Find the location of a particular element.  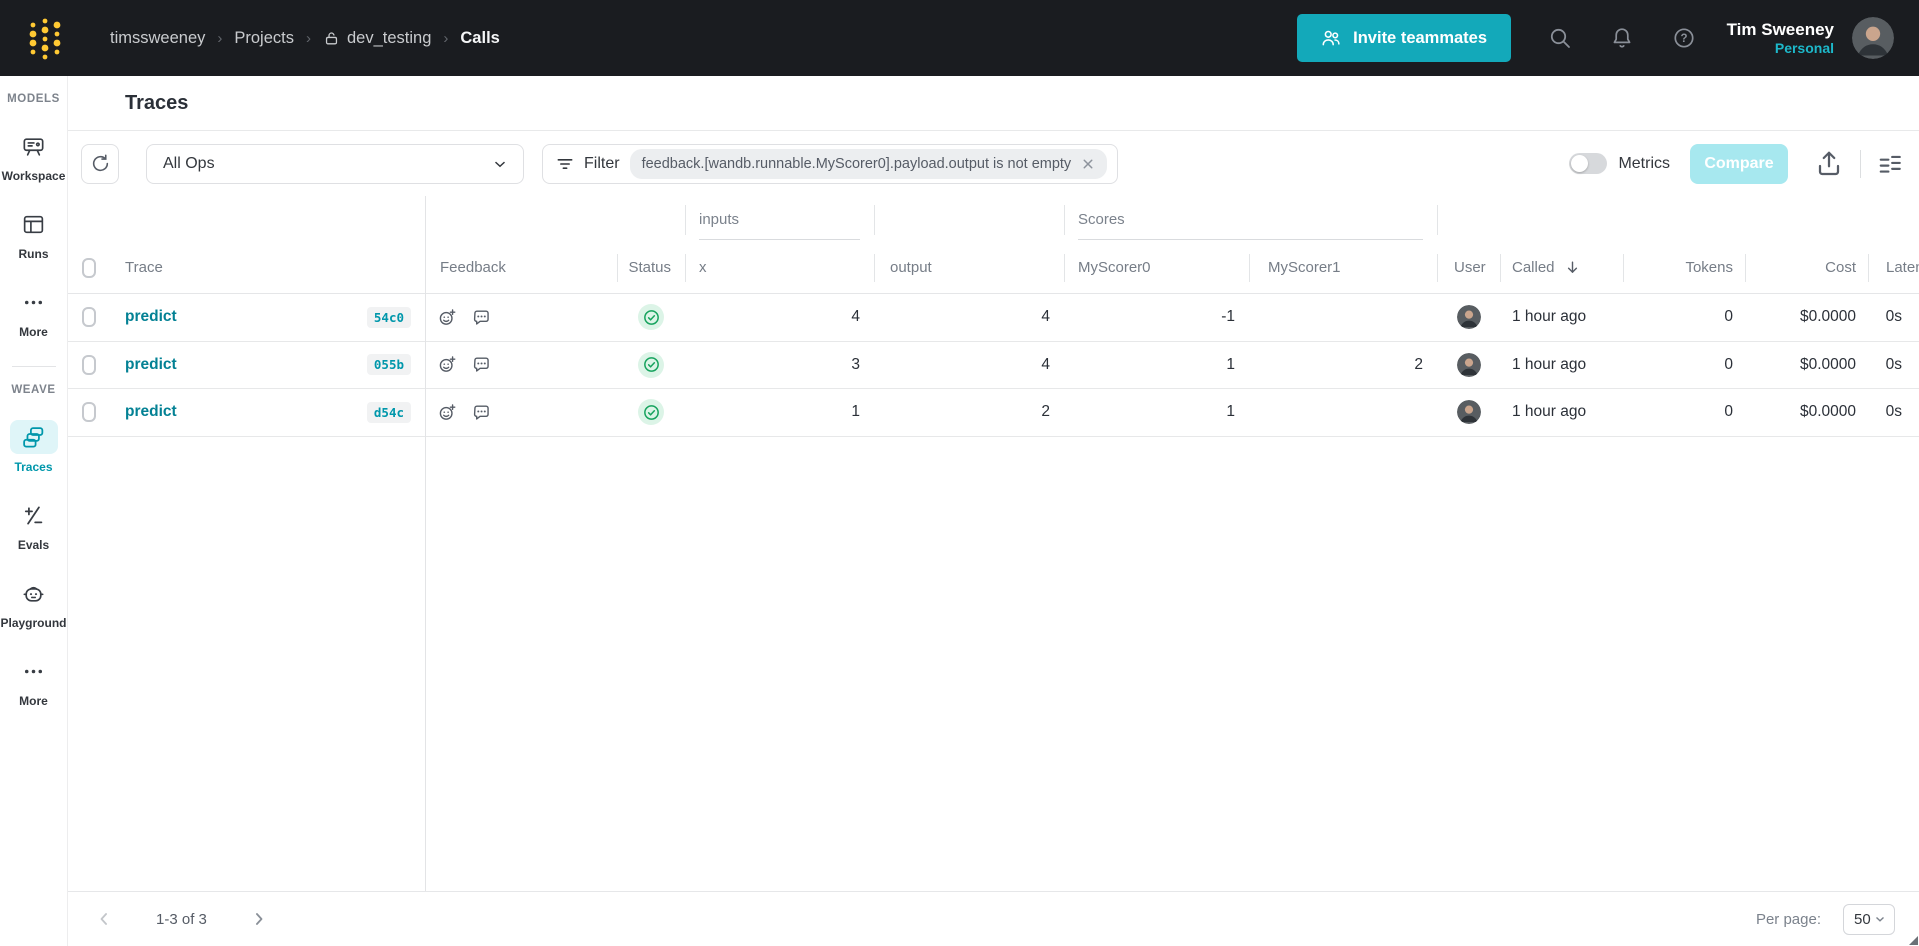

sidebar-item-traces: Traces is located at coordinates (33, 447).